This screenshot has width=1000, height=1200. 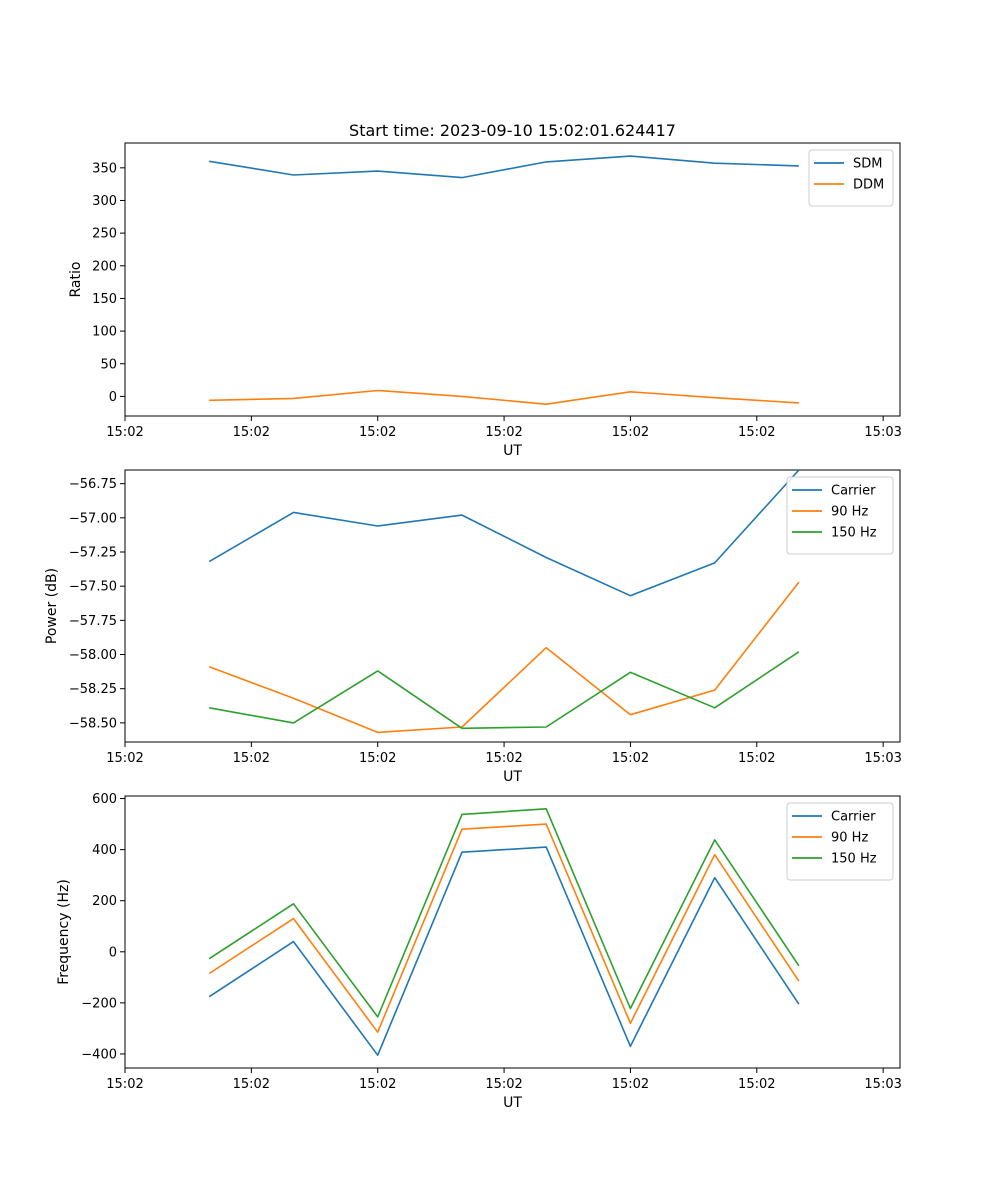 What do you see at coordinates (93, 553) in the screenshot?
I see `y-tick-label: −57.25` at bounding box center [93, 553].